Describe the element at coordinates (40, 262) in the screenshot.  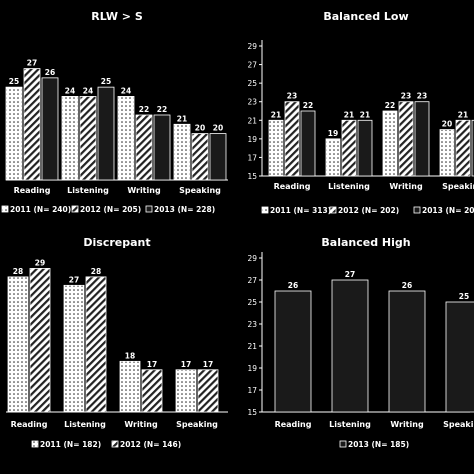
I see `bar-value-label: 29` at that location.